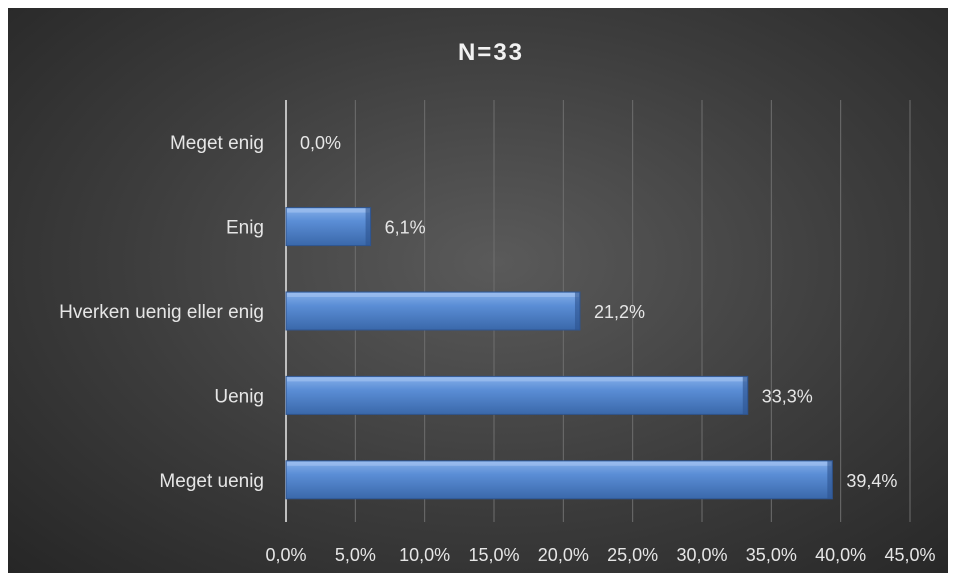  What do you see at coordinates (217, 143) in the screenshot?
I see `category-label: Meget enig` at bounding box center [217, 143].